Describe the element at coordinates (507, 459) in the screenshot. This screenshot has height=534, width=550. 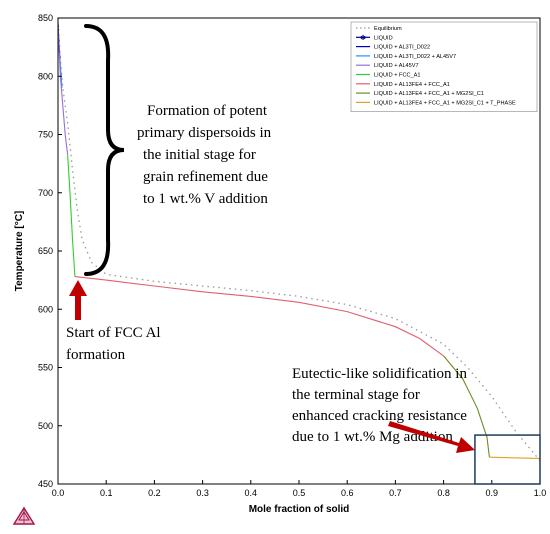
I see `highlight-box` at that location.